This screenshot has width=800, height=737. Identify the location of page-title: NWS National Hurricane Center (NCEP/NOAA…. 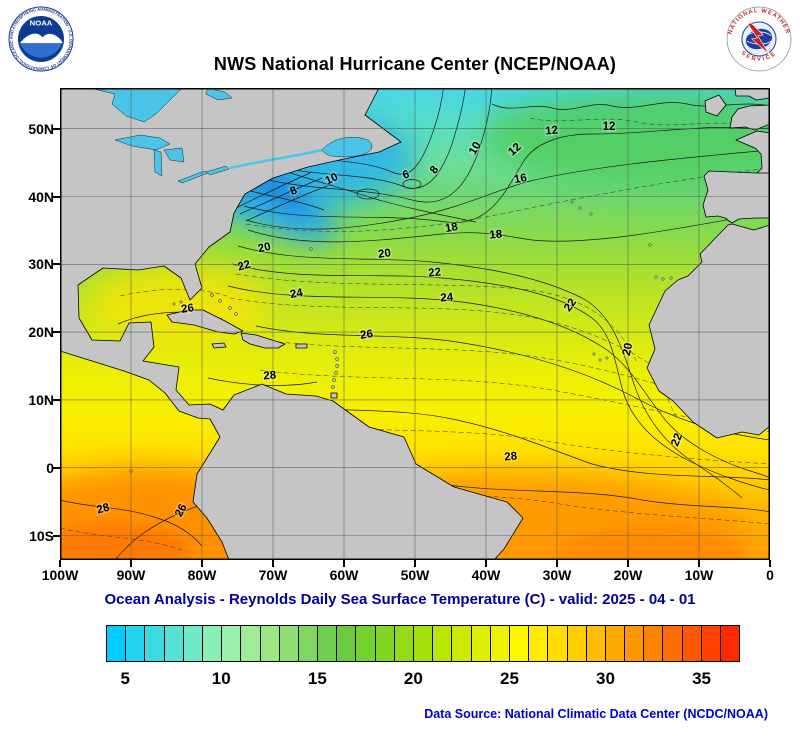
(415, 64).